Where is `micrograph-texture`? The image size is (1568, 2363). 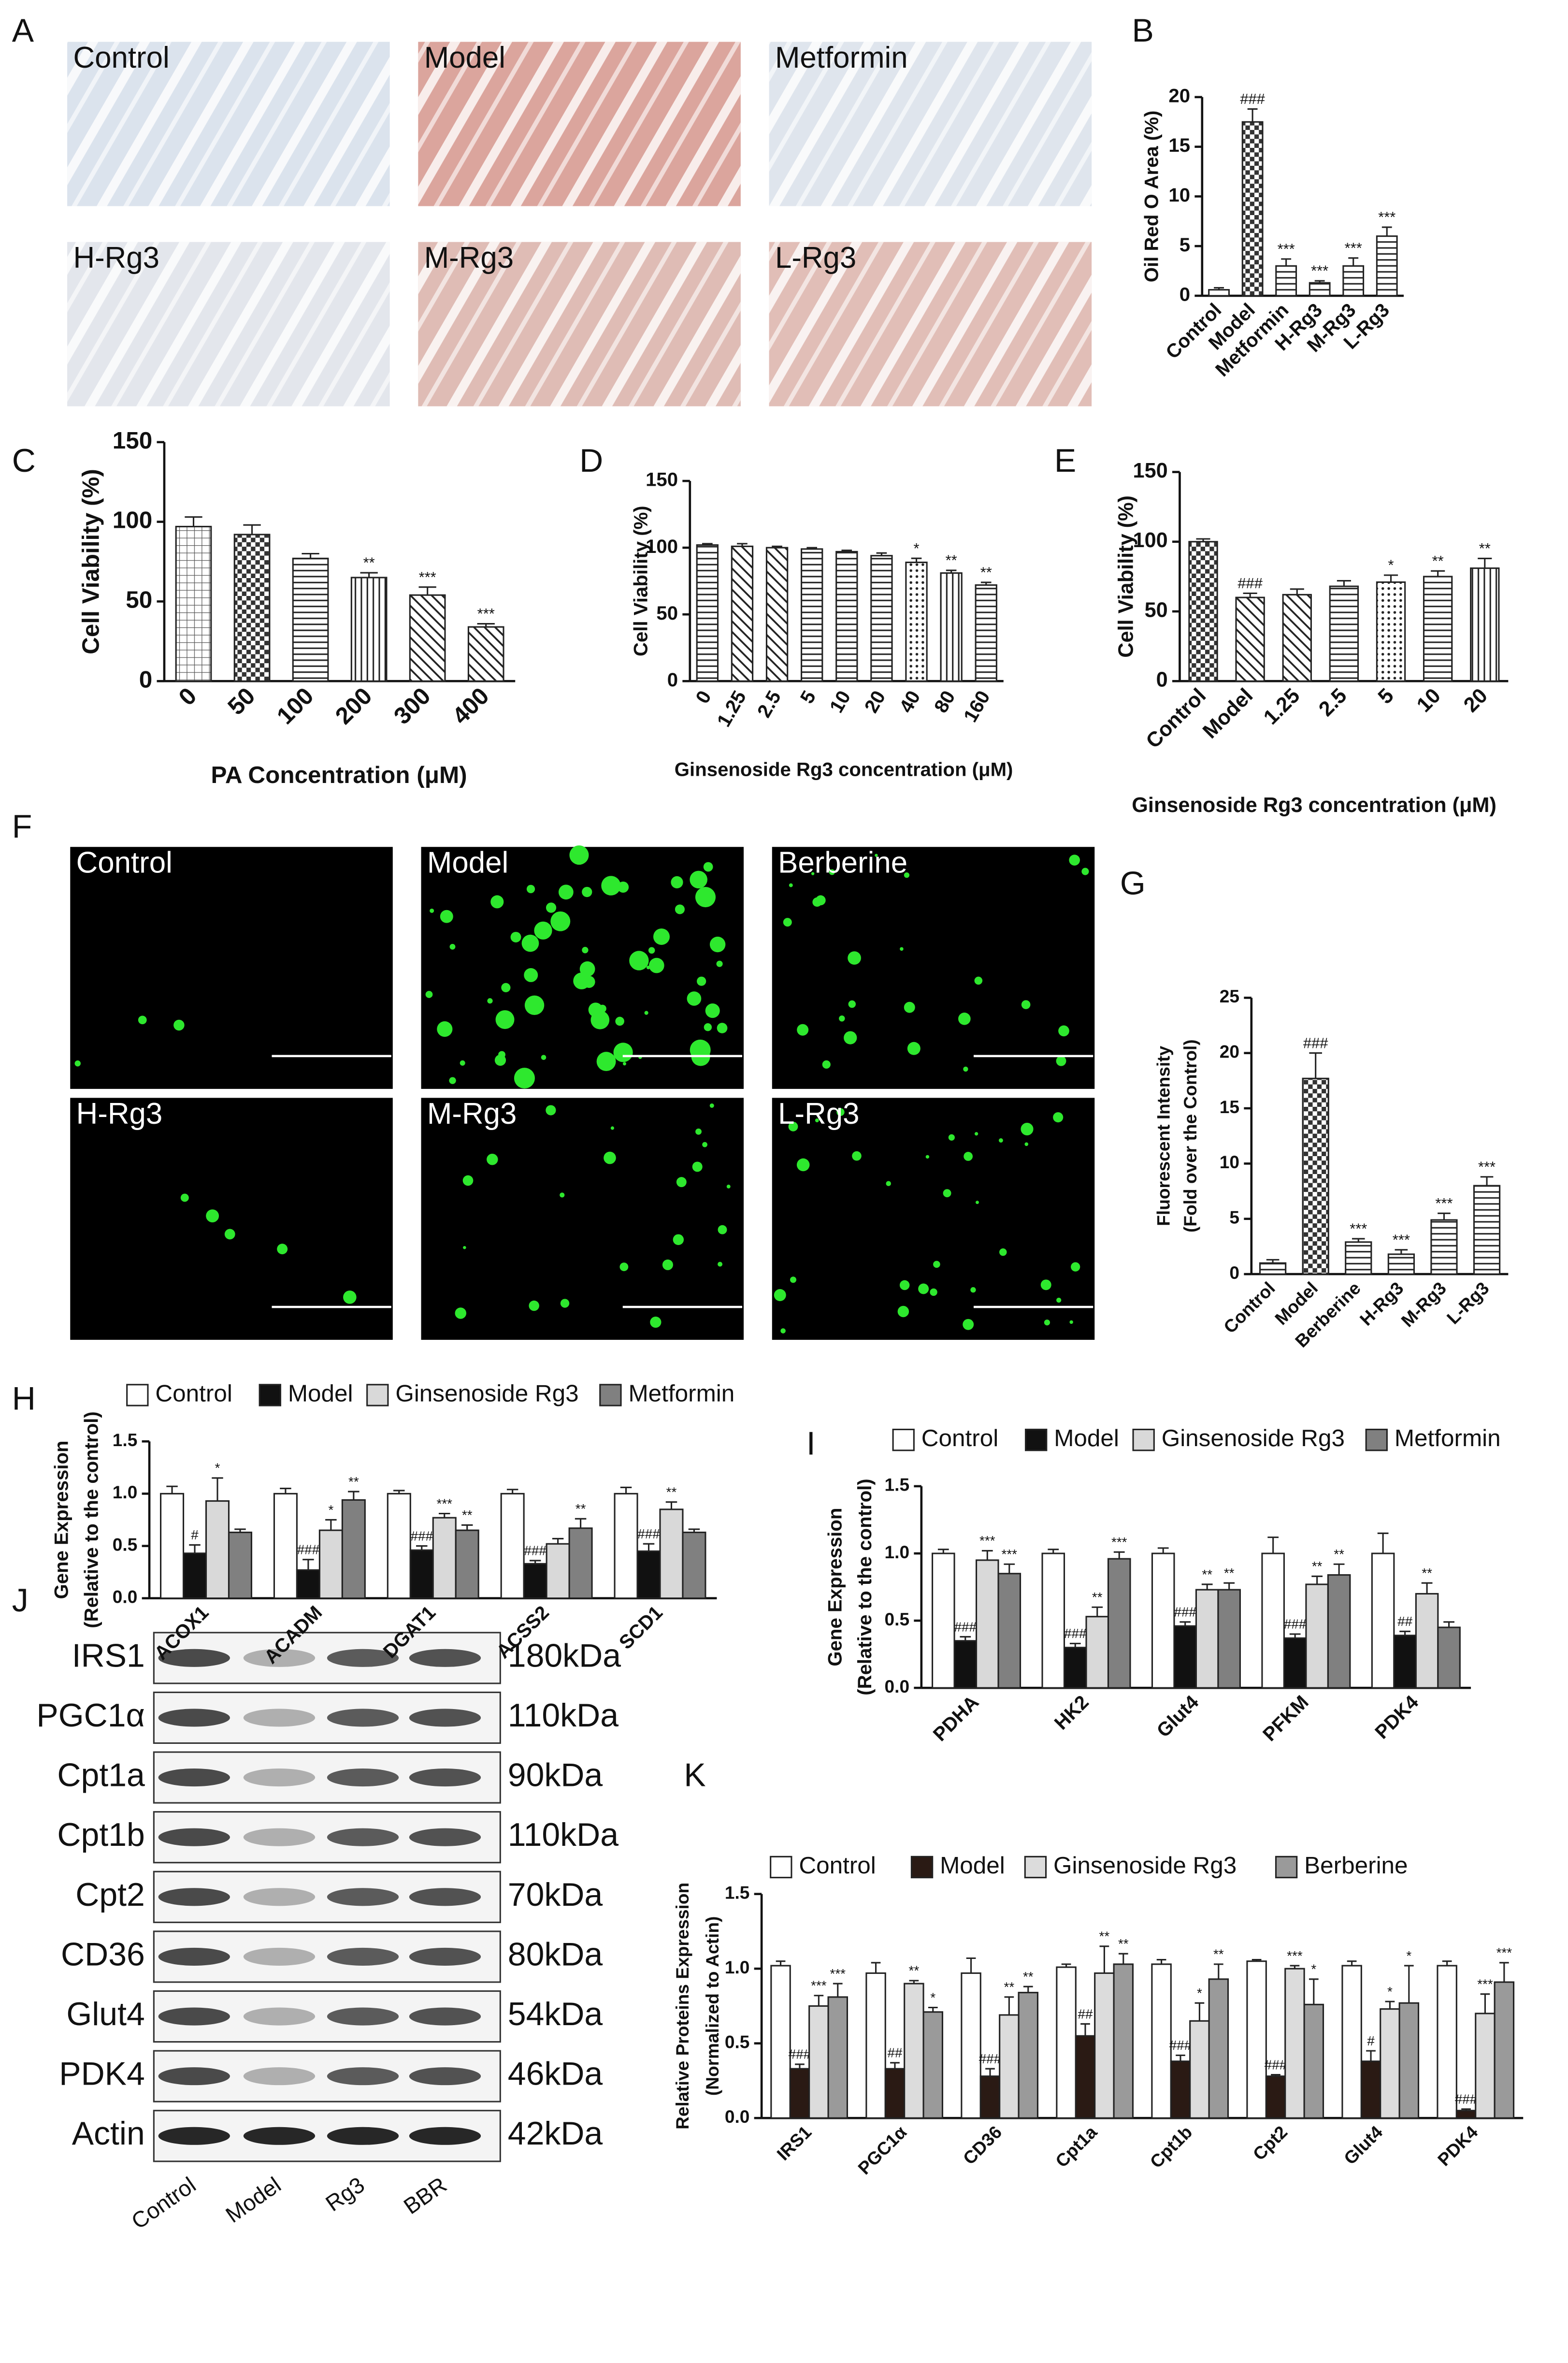
micrograph-texture is located at coordinates (931, 124).